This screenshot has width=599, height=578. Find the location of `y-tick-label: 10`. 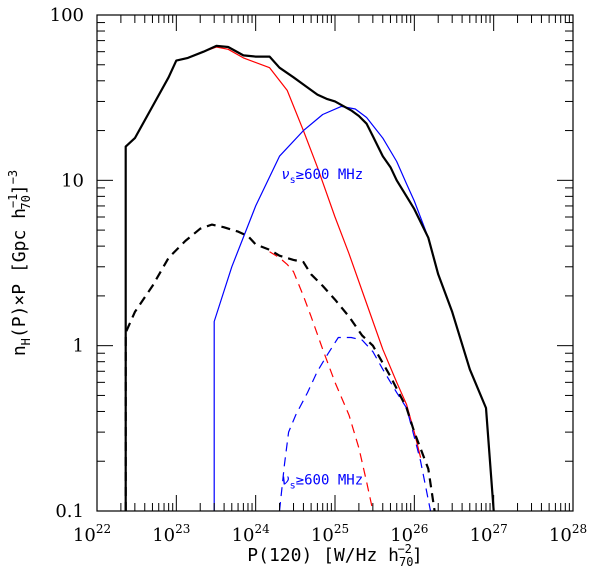

y-tick-label: 10 is located at coordinates (72, 180).